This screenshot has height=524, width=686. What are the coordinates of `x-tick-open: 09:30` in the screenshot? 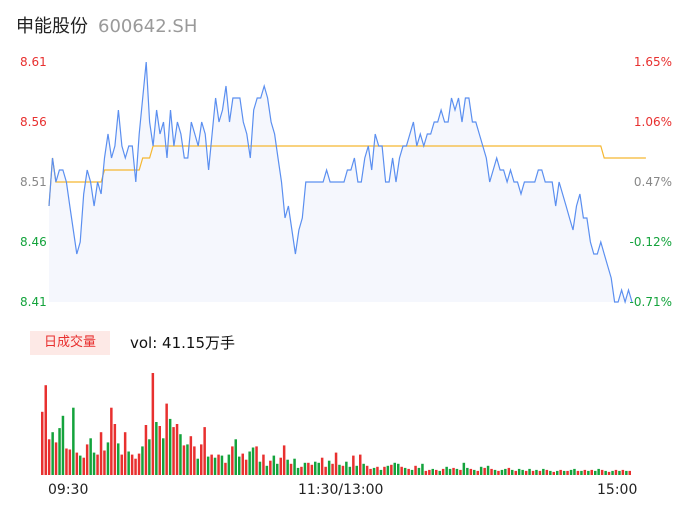 It's located at (68, 490).